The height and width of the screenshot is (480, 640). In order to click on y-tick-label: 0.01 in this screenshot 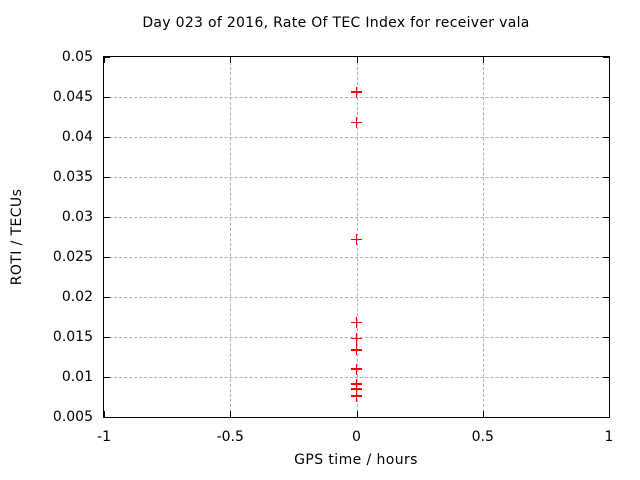, I will do `click(77, 377)`.